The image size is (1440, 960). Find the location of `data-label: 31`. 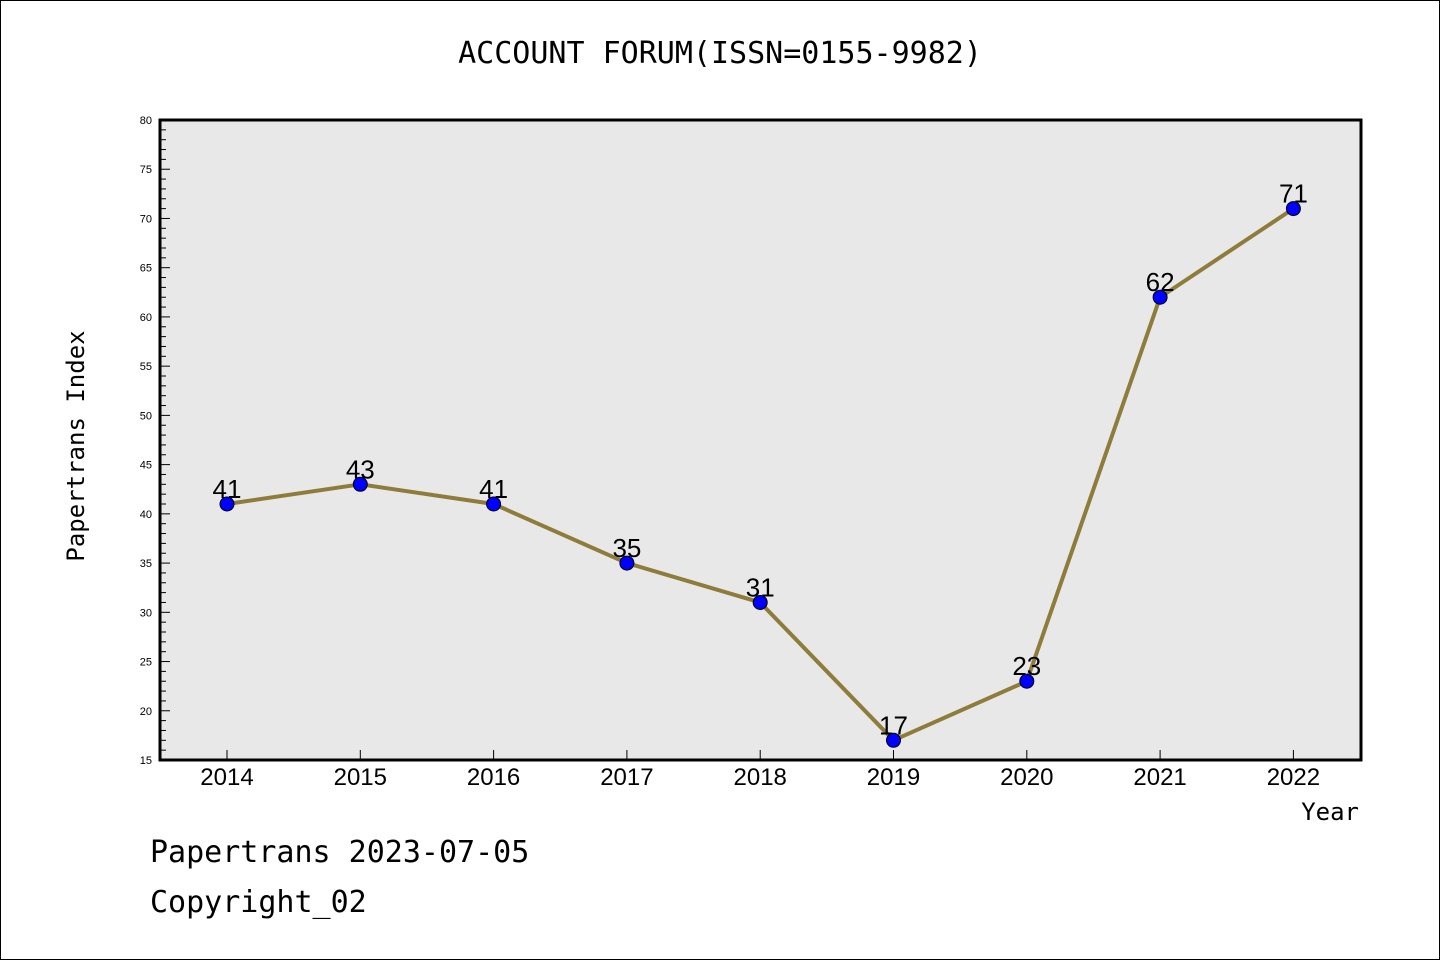

data-label: 31 is located at coordinates (760, 587).